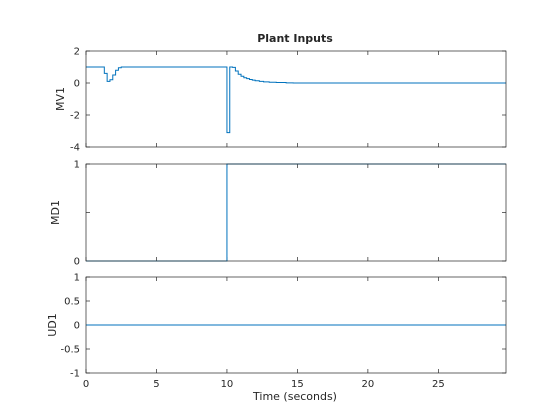 The width and height of the screenshot is (560, 420). Describe the element at coordinates (77, 52) in the screenshot. I see `mv1-ytick-label: 2` at that location.